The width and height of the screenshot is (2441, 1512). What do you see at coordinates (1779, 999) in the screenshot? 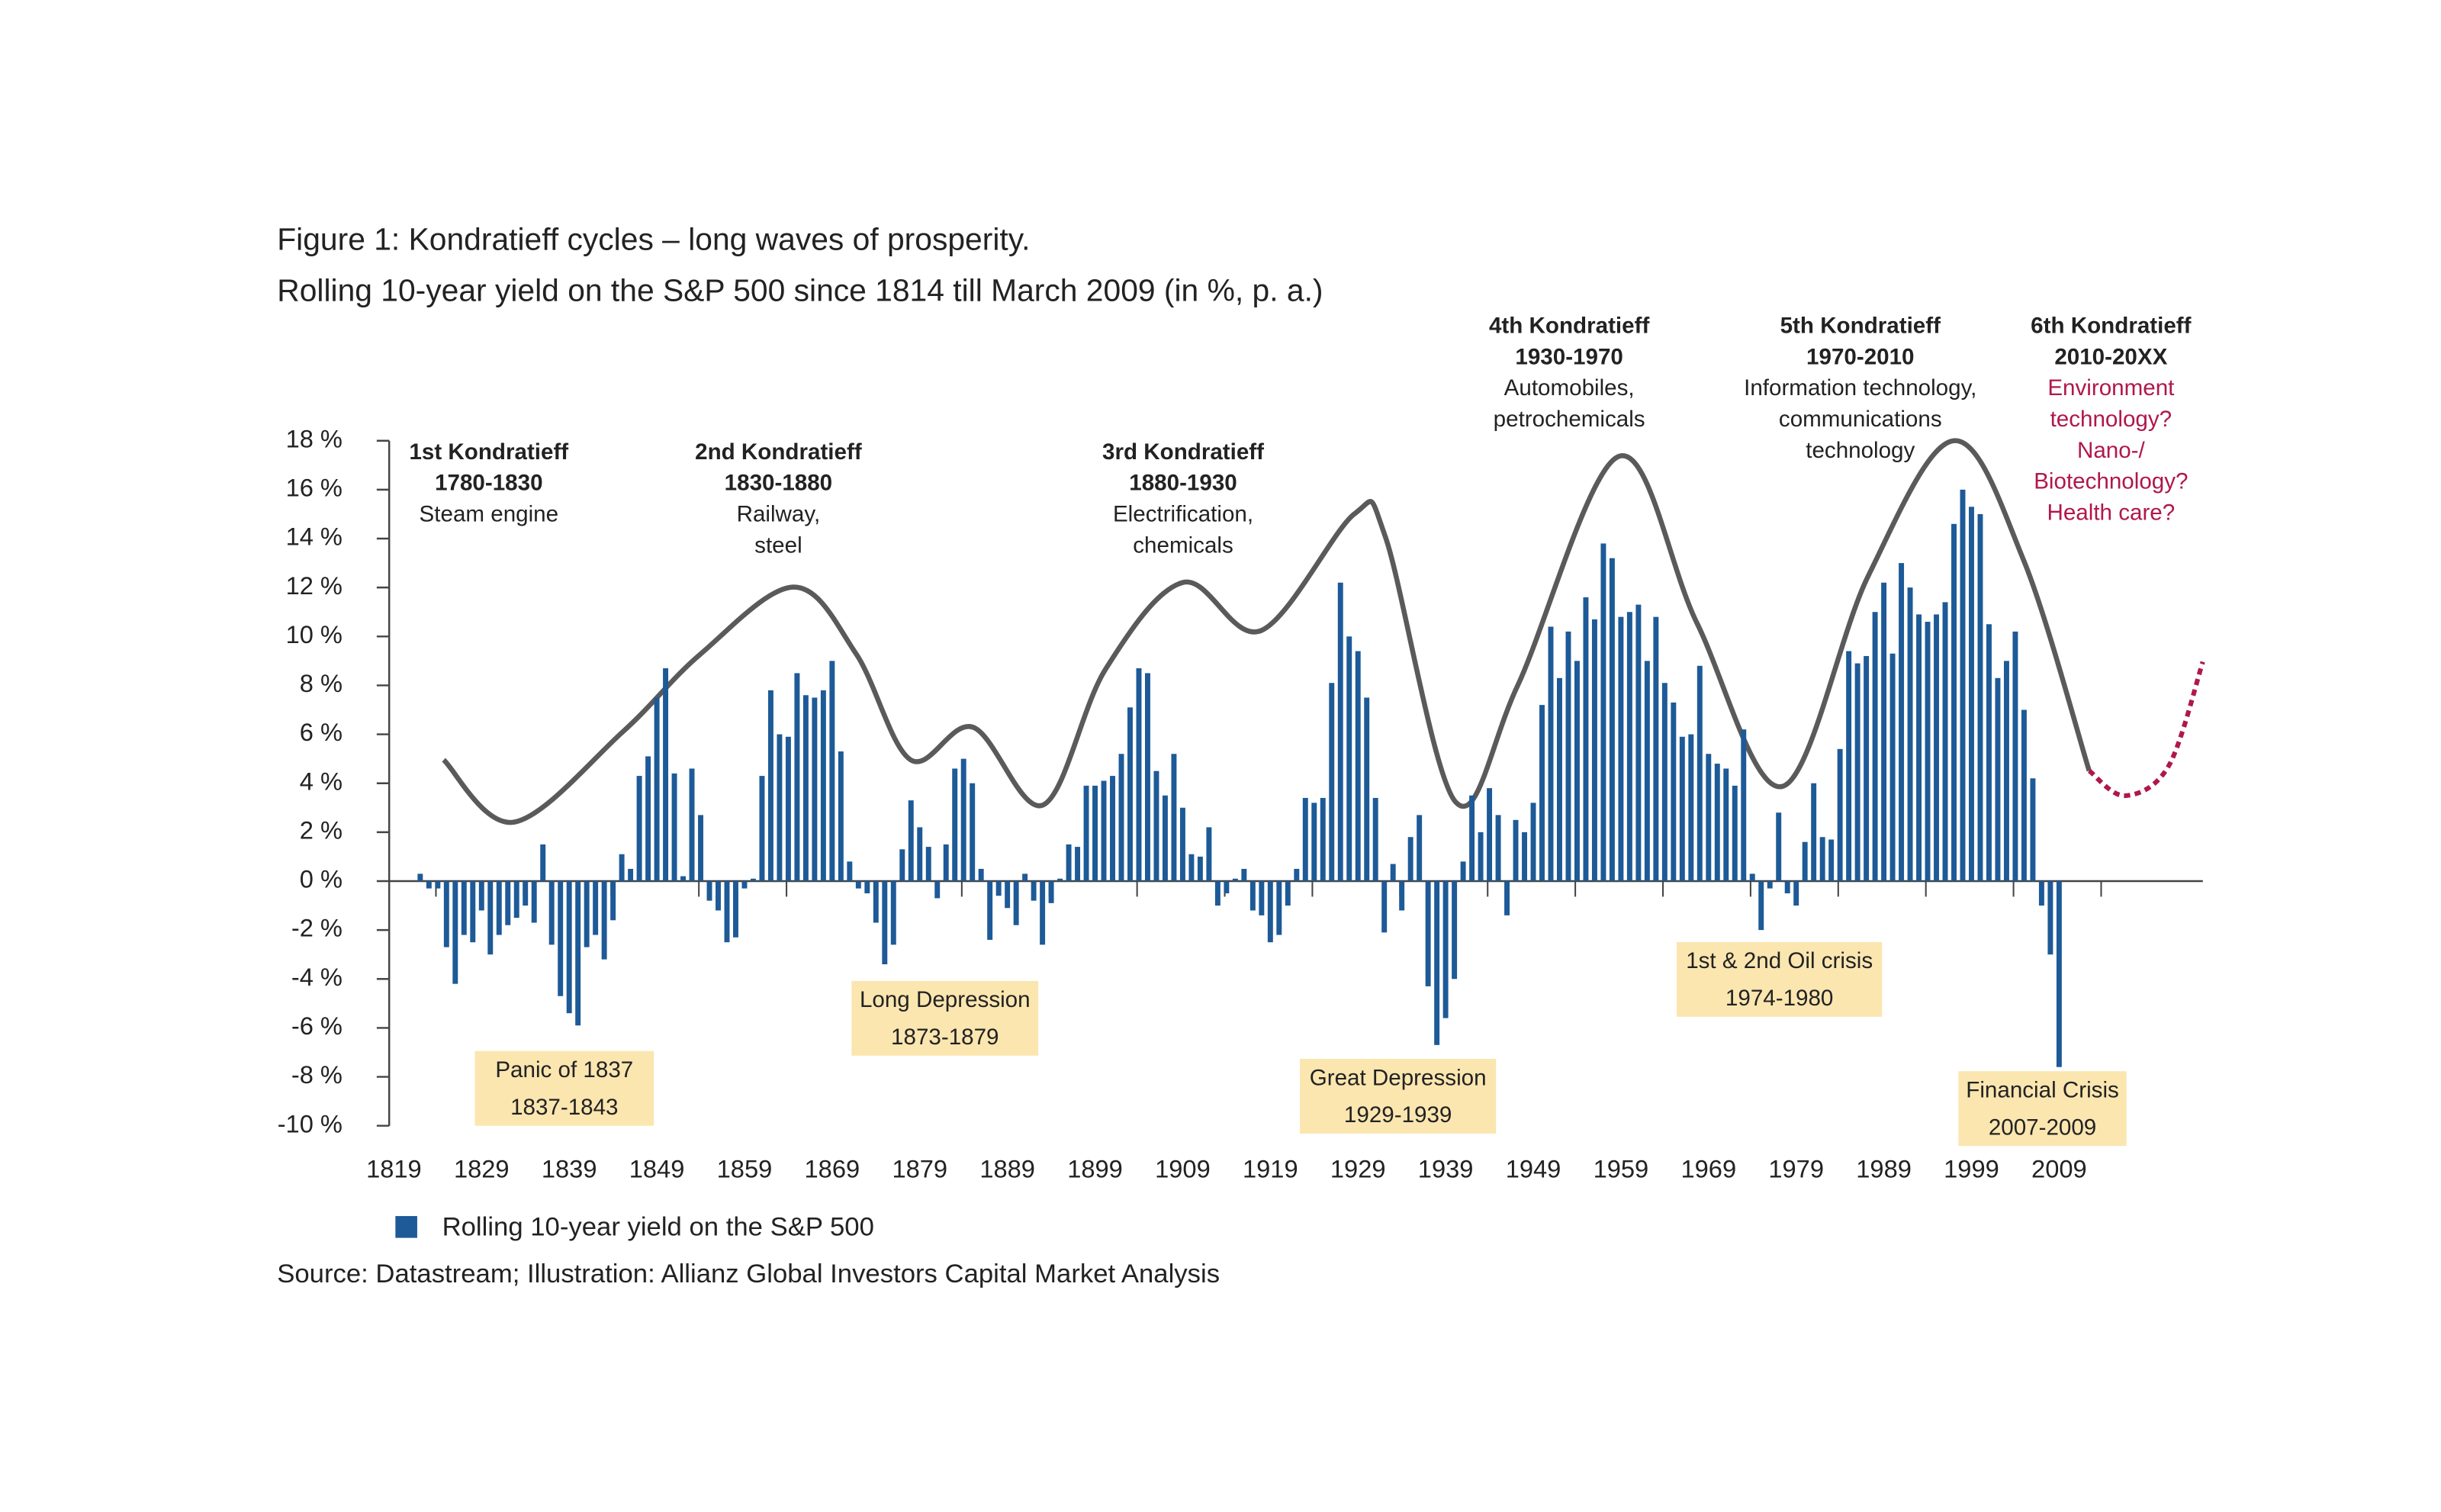
I see `crisis-period: 1974-1980` at bounding box center [1779, 999].